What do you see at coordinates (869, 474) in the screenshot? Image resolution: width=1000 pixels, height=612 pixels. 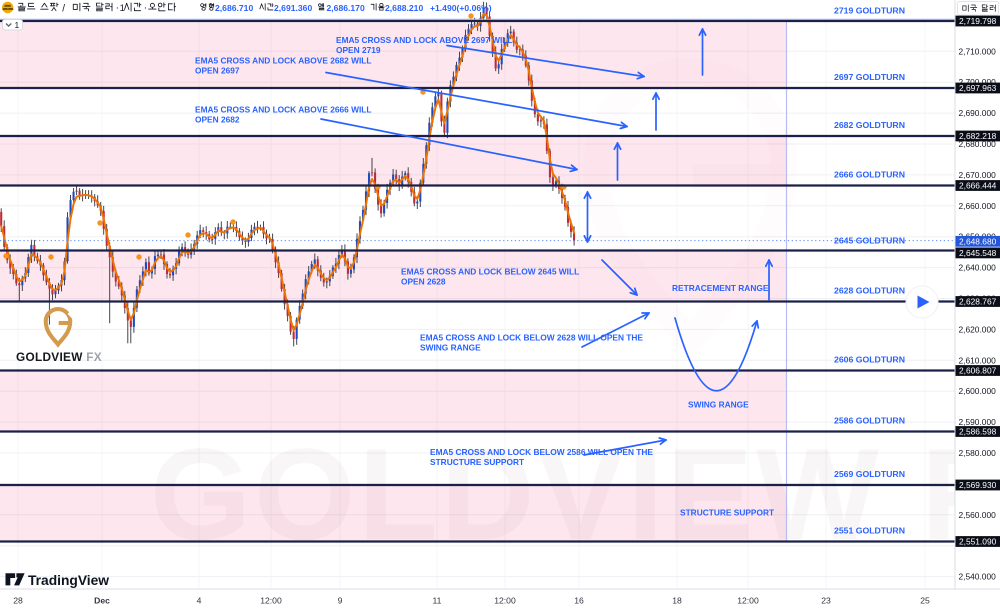 I see `svg-text: 2569 GOLDTURN` at bounding box center [869, 474].